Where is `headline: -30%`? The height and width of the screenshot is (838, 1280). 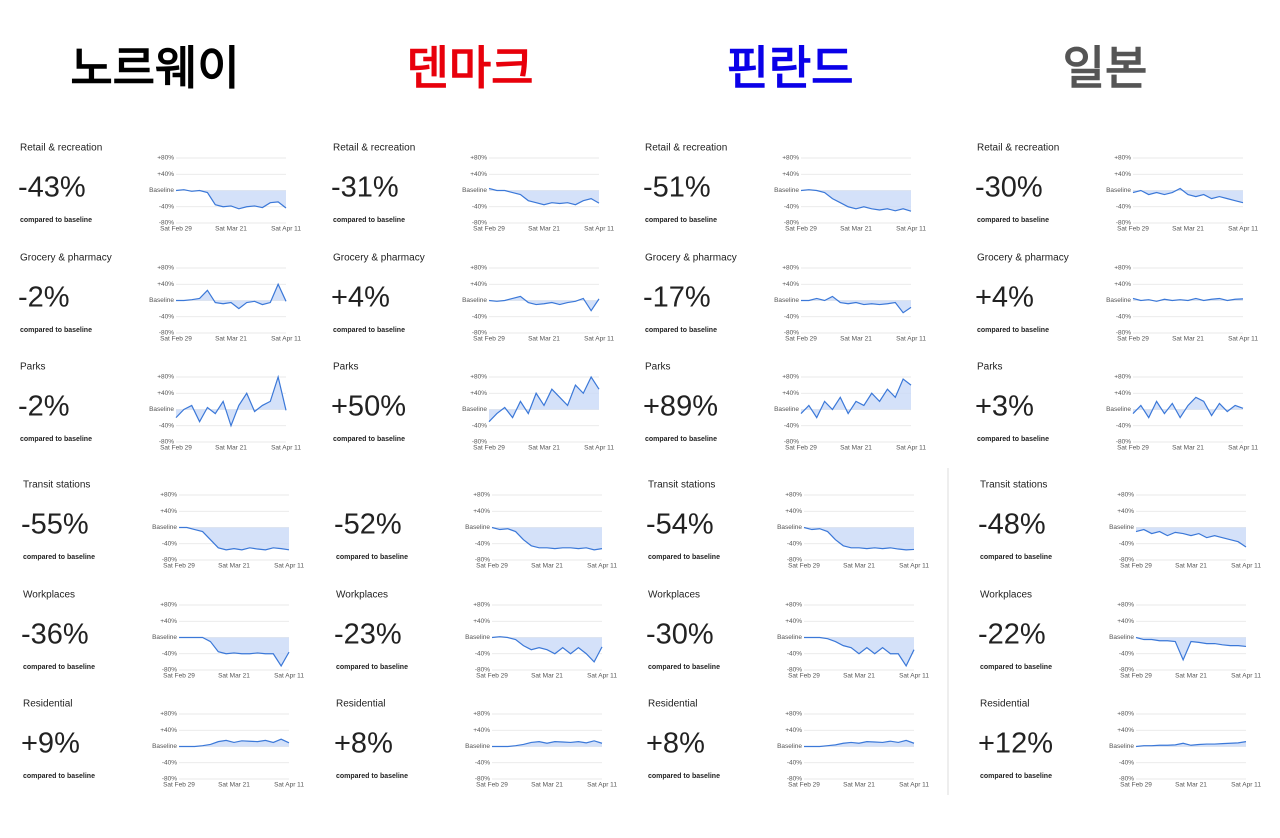 headline: -30% is located at coordinates (680, 635).